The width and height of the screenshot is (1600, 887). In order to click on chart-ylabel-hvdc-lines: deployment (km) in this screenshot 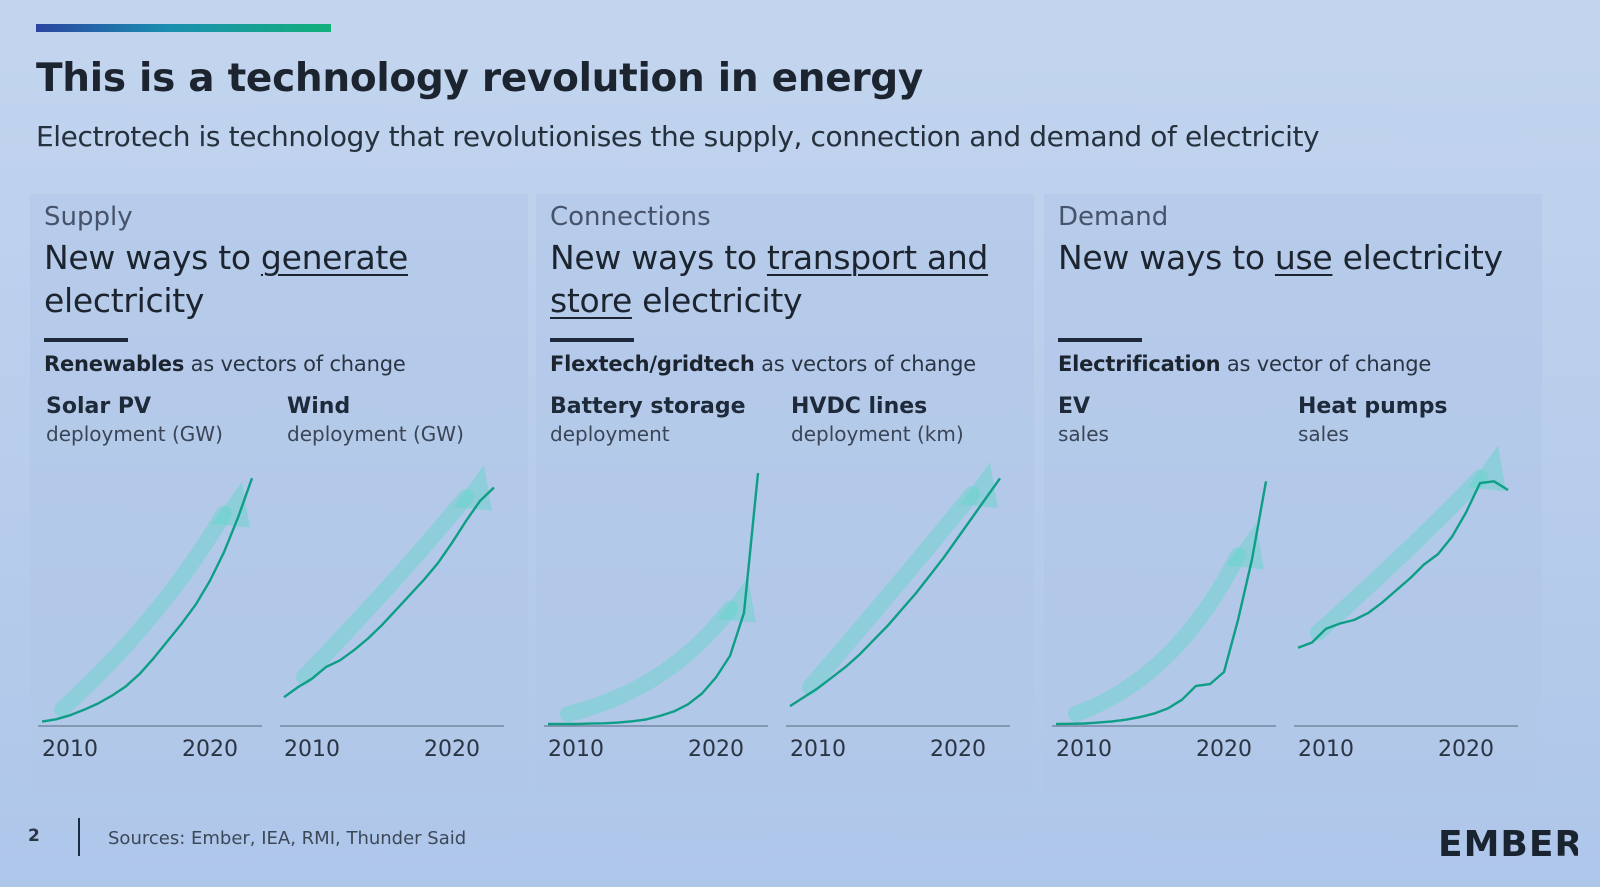, I will do `click(877, 434)`.